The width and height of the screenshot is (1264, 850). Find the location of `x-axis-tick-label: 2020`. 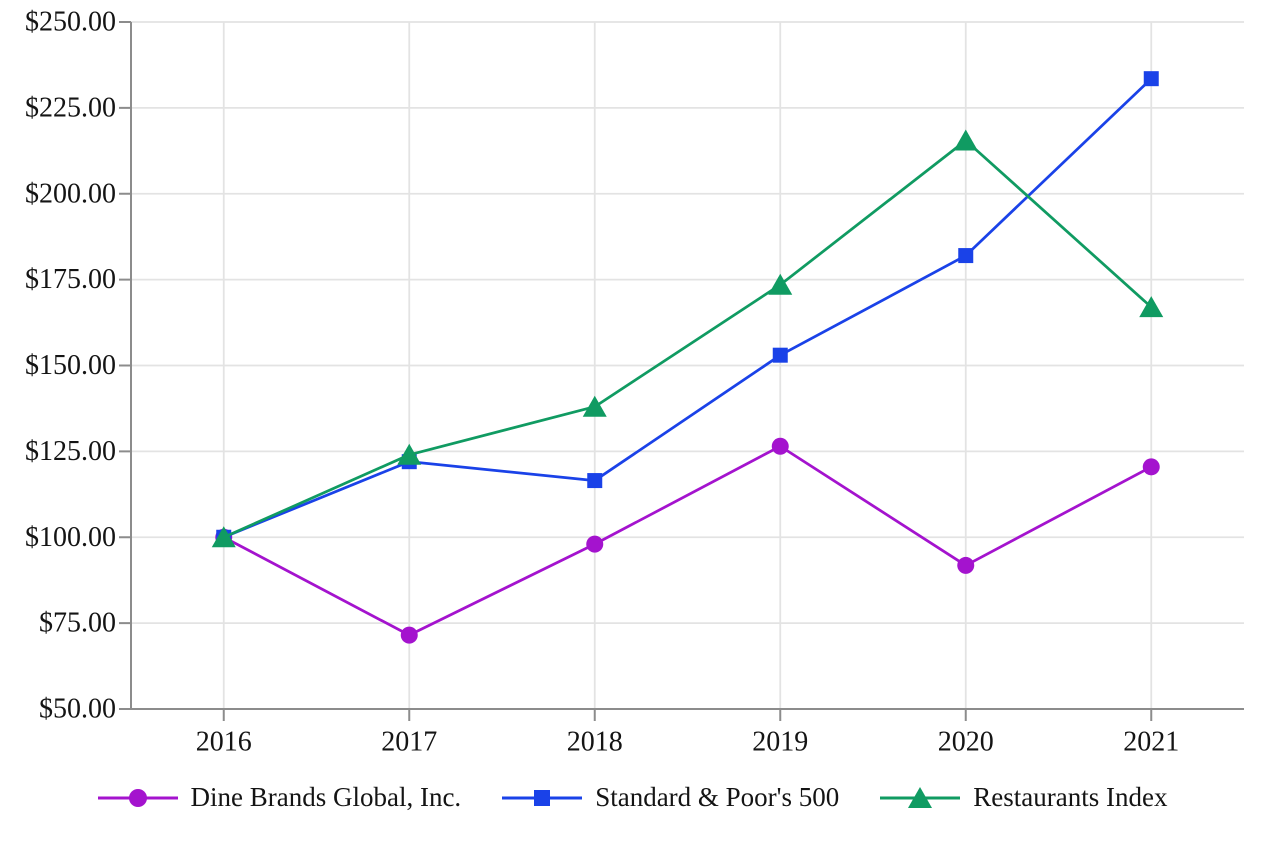

x-axis-tick-label: 2020 is located at coordinates (966, 742).